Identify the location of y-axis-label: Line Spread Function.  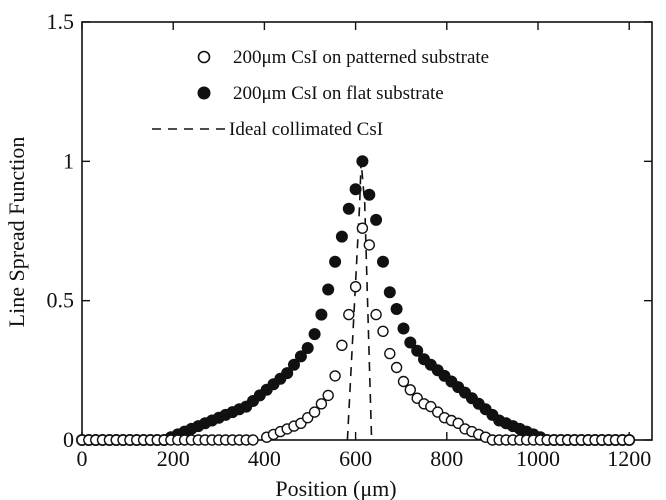
(16, 232).